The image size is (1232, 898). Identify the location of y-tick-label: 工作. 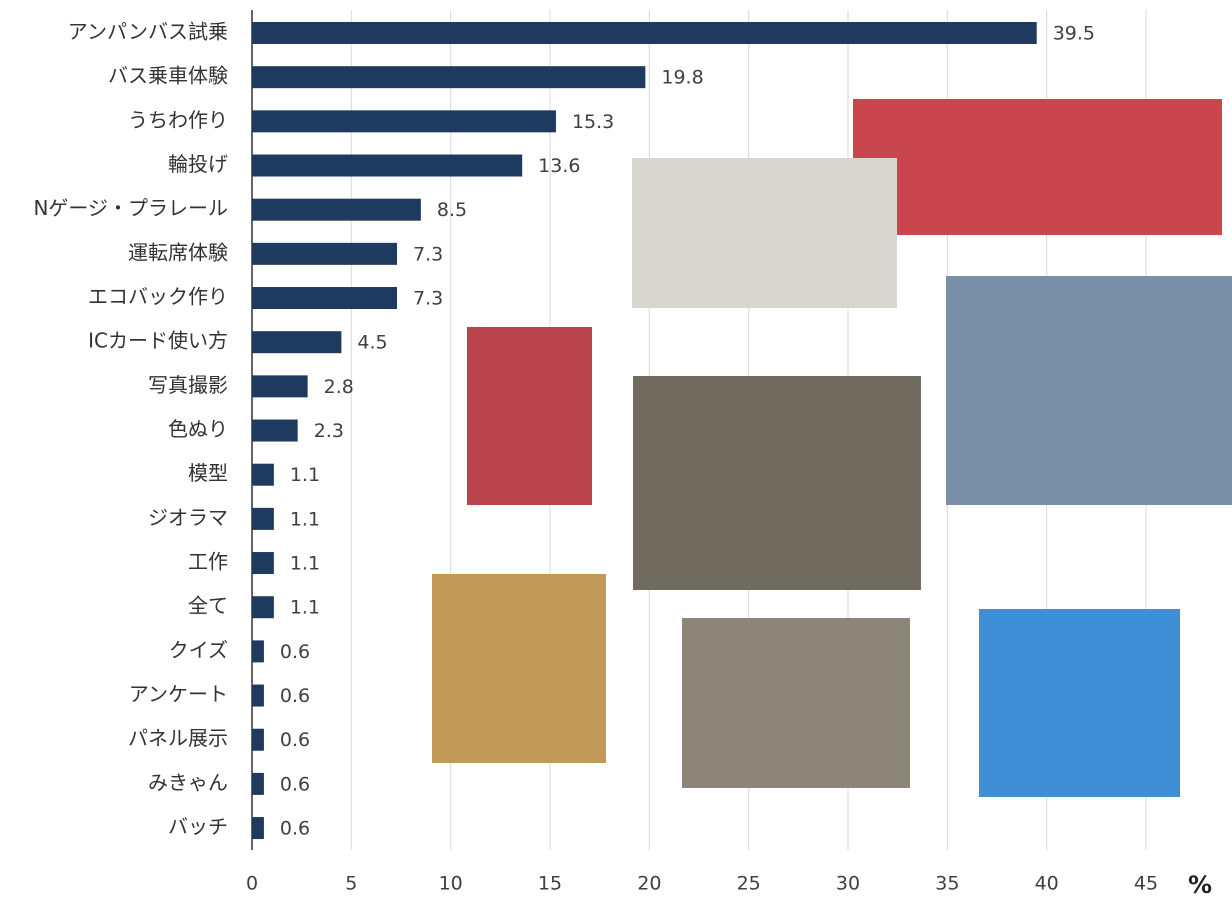
(208, 562).